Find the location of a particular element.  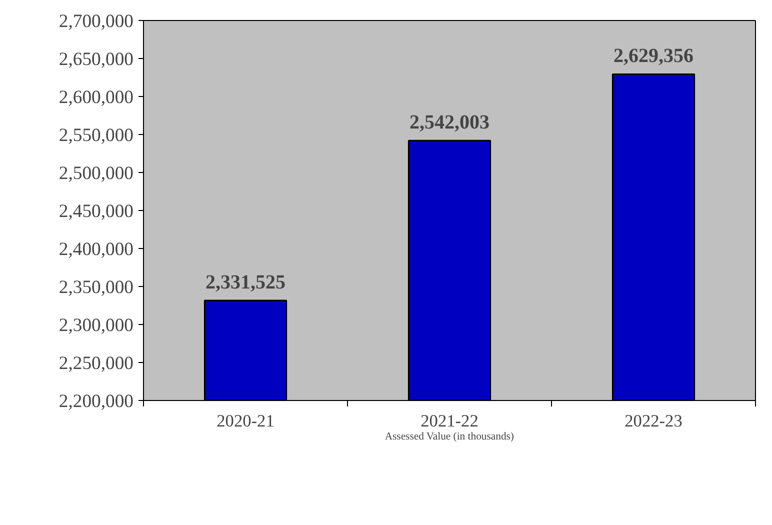

y-tick-label: 2,500,000 is located at coordinates (96, 173).